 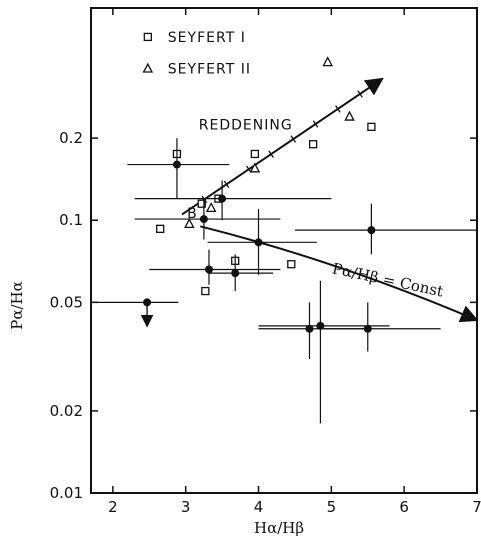 I want to click on point-label-b: B, so click(x=192, y=214).